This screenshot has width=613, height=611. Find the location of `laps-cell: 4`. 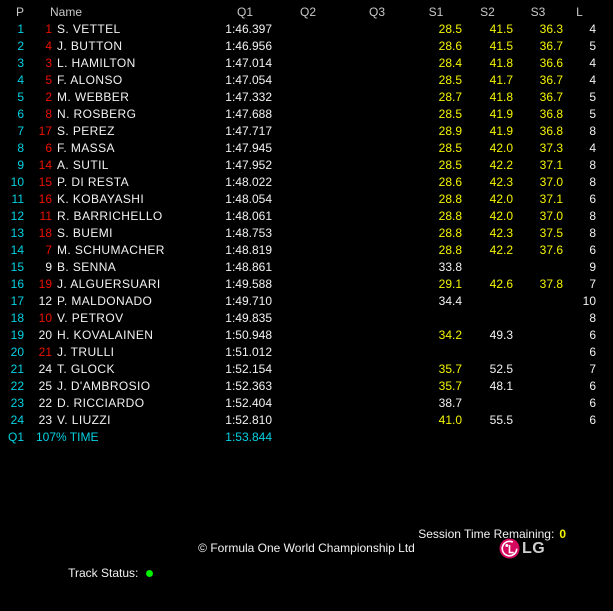

laps-cell: 4 is located at coordinates (592, 63).